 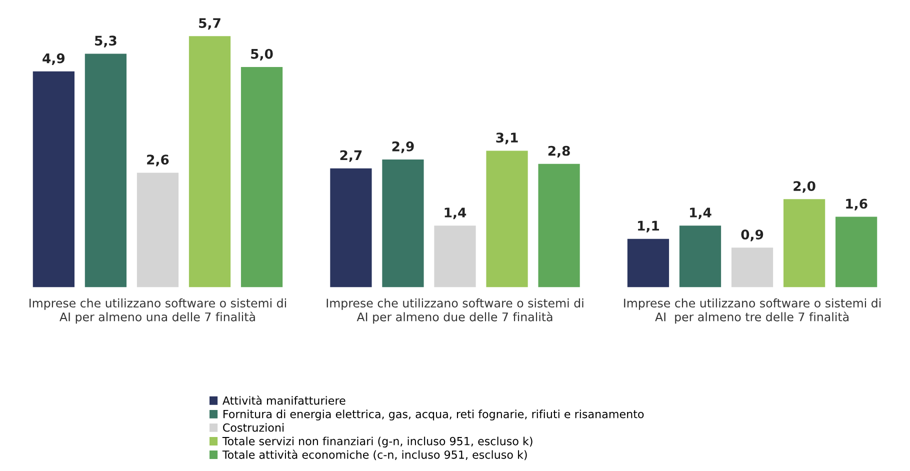 I want to click on data-label: 5,7, so click(x=209, y=24).